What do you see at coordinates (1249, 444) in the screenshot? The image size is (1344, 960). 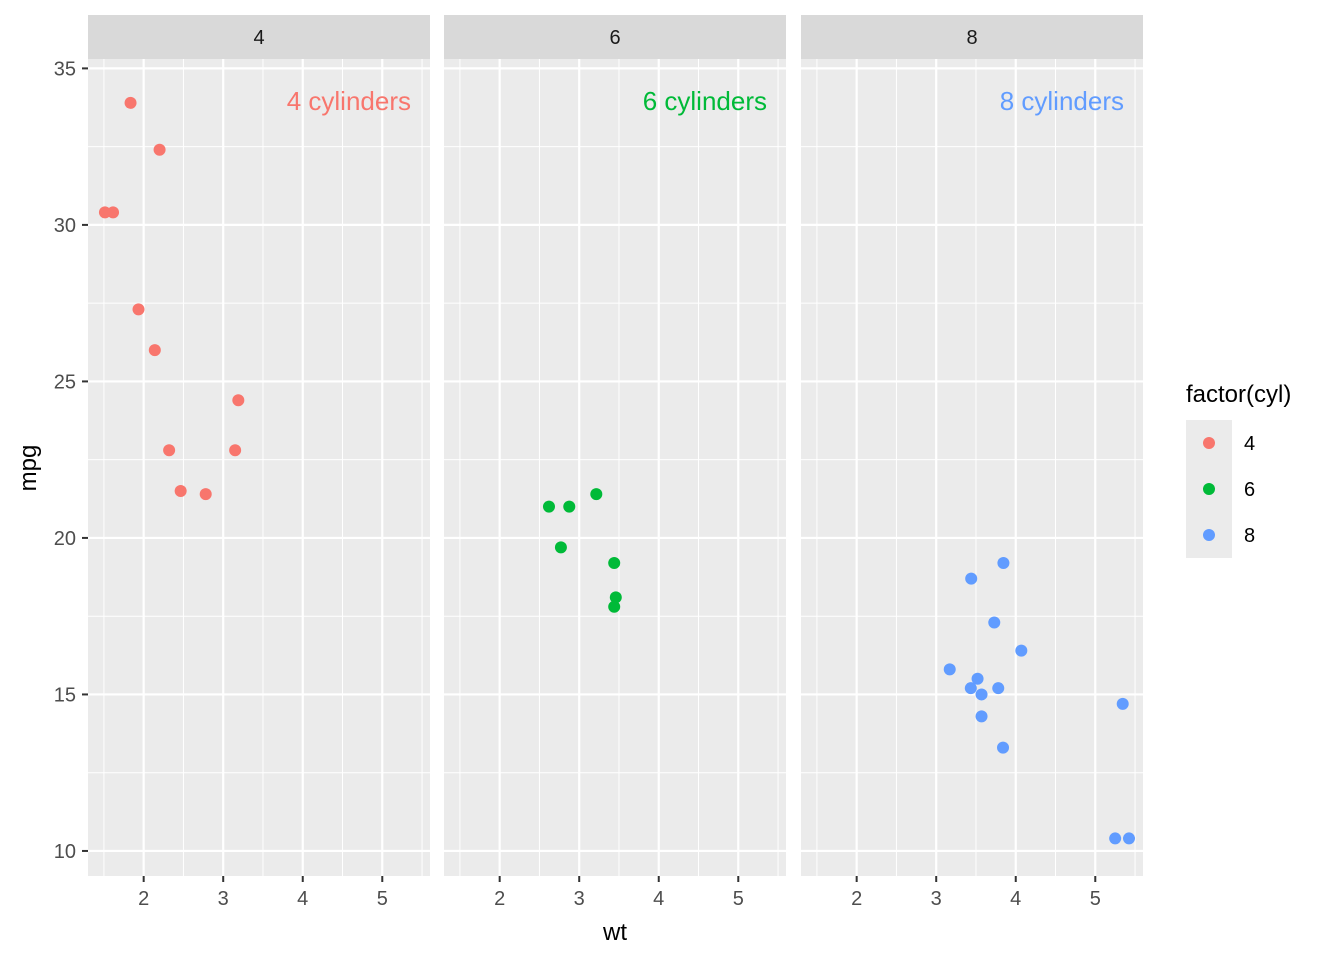 I see `legend-label: 4` at bounding box center [1249, 444].